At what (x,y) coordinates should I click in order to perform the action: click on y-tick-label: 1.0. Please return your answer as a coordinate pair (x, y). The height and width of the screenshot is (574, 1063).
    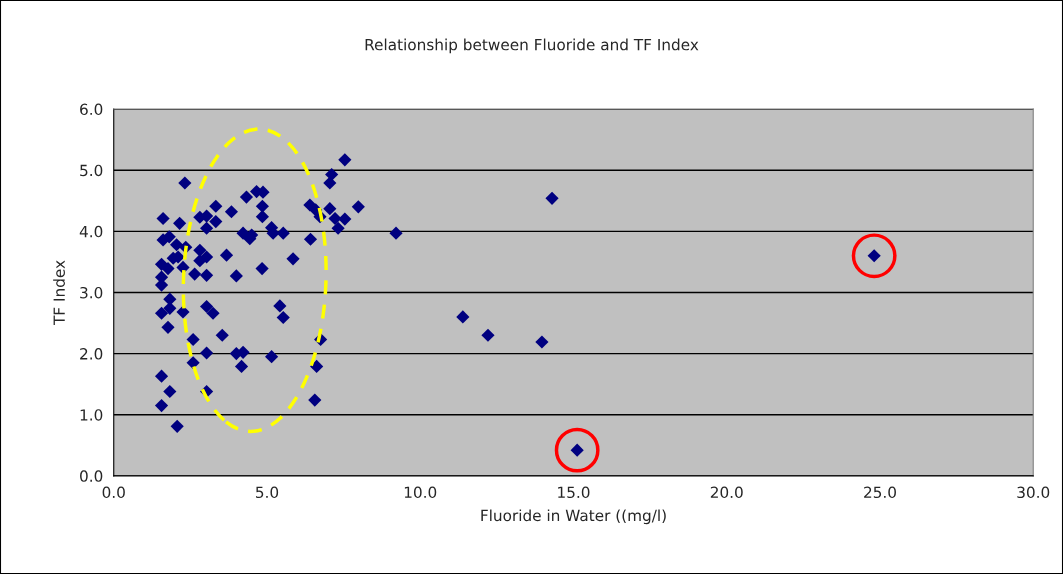
    Looking at the image, I should click on (91, 415).